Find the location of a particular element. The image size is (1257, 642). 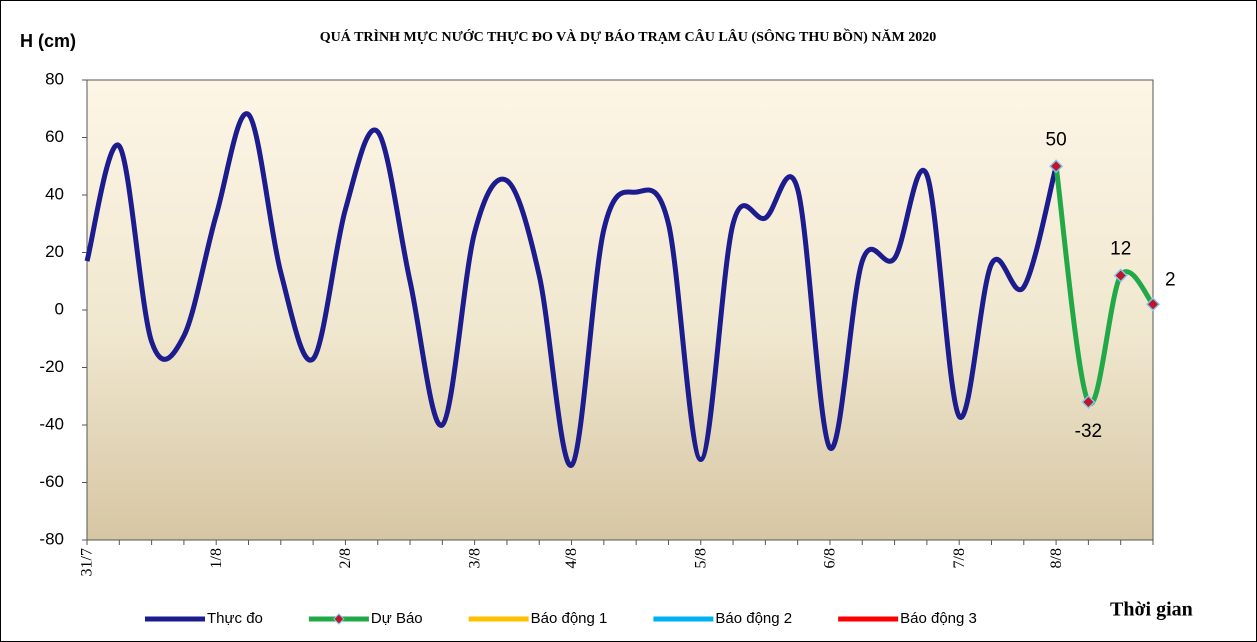

y-tick-label: -80 is located at coordinates (51, 538).